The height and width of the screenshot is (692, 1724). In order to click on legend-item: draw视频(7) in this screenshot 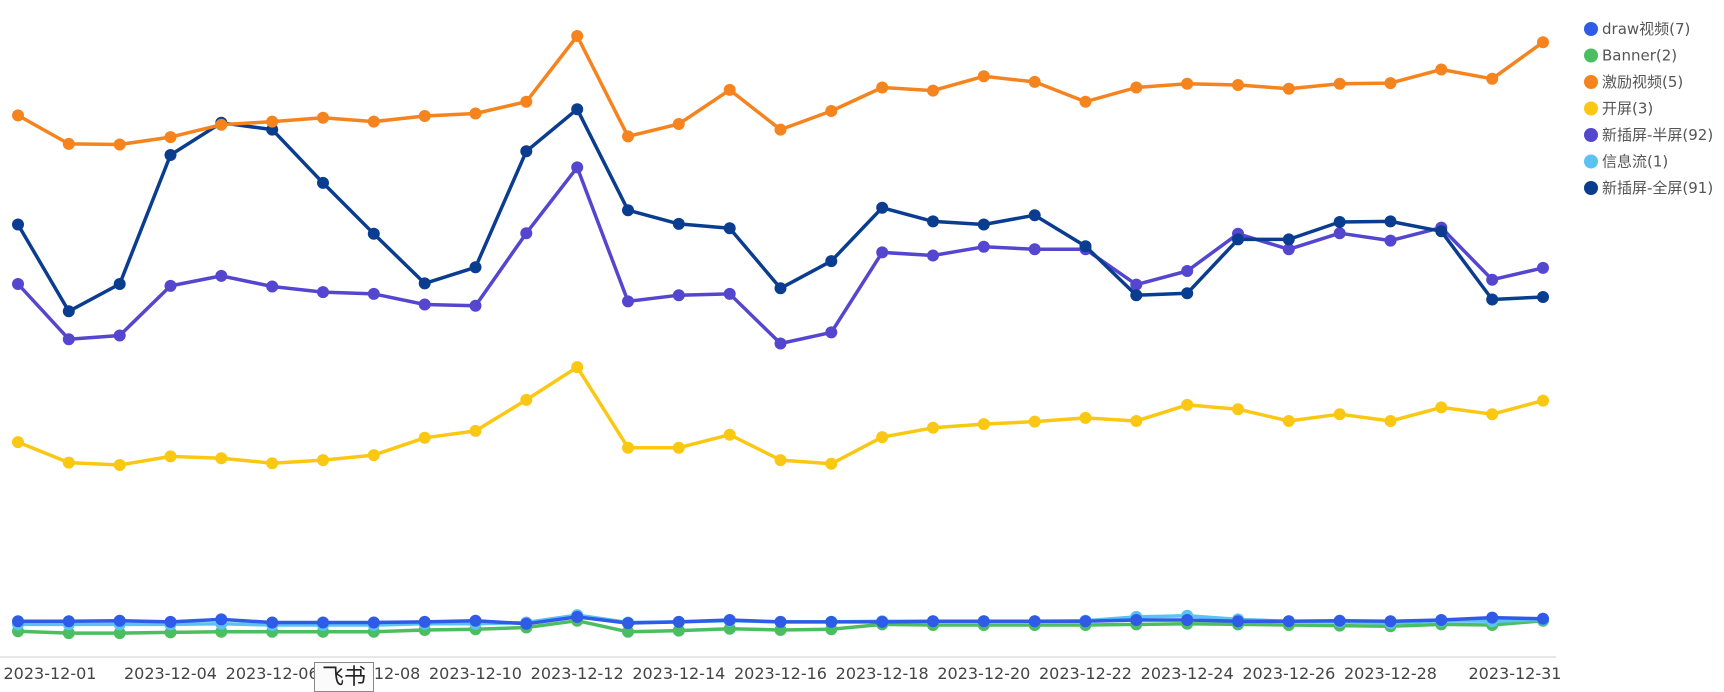, I will do `click(1637, 29)`.